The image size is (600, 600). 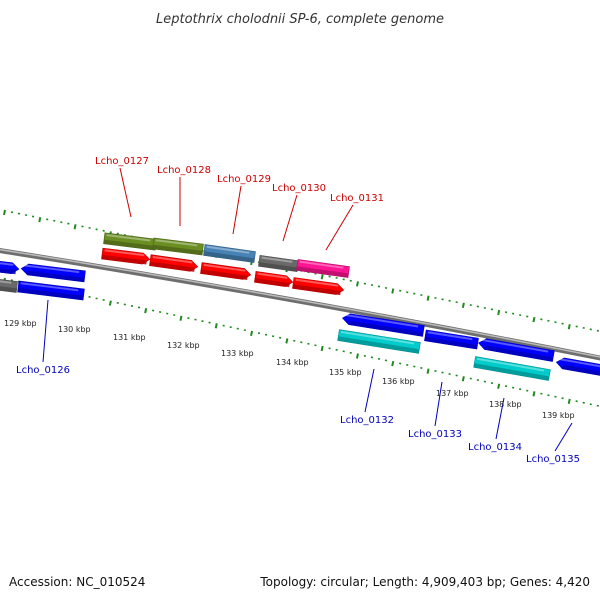 What do you see at coordinates (367, 420) in the screenshot?
I see `gene-label: Lcho_0132` at bounding box center [367, 420].